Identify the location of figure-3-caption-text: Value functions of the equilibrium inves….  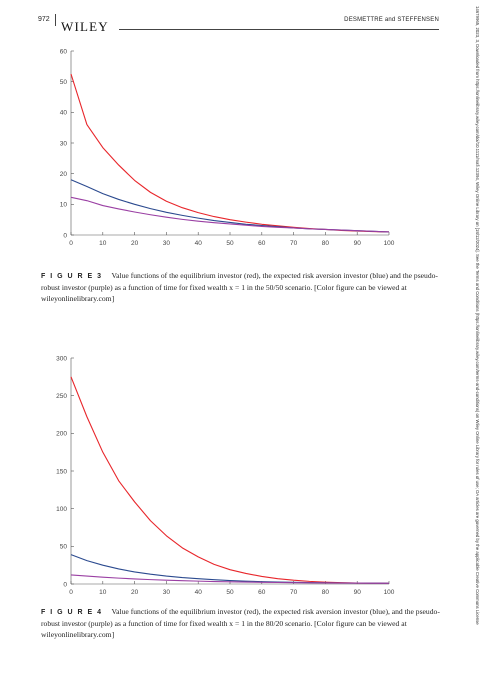
(239, 287).